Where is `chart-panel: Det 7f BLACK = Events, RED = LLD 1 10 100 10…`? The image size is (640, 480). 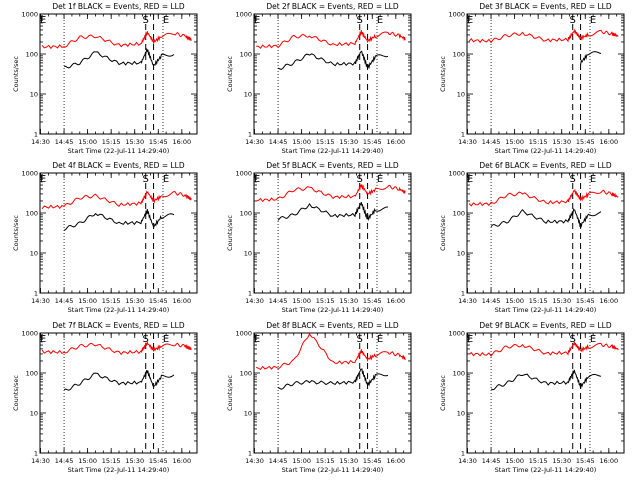
chart-panel: Det 7f BLACK = Events, RED = LLD 1 10 100 10… is located at coordinates (105, 397).